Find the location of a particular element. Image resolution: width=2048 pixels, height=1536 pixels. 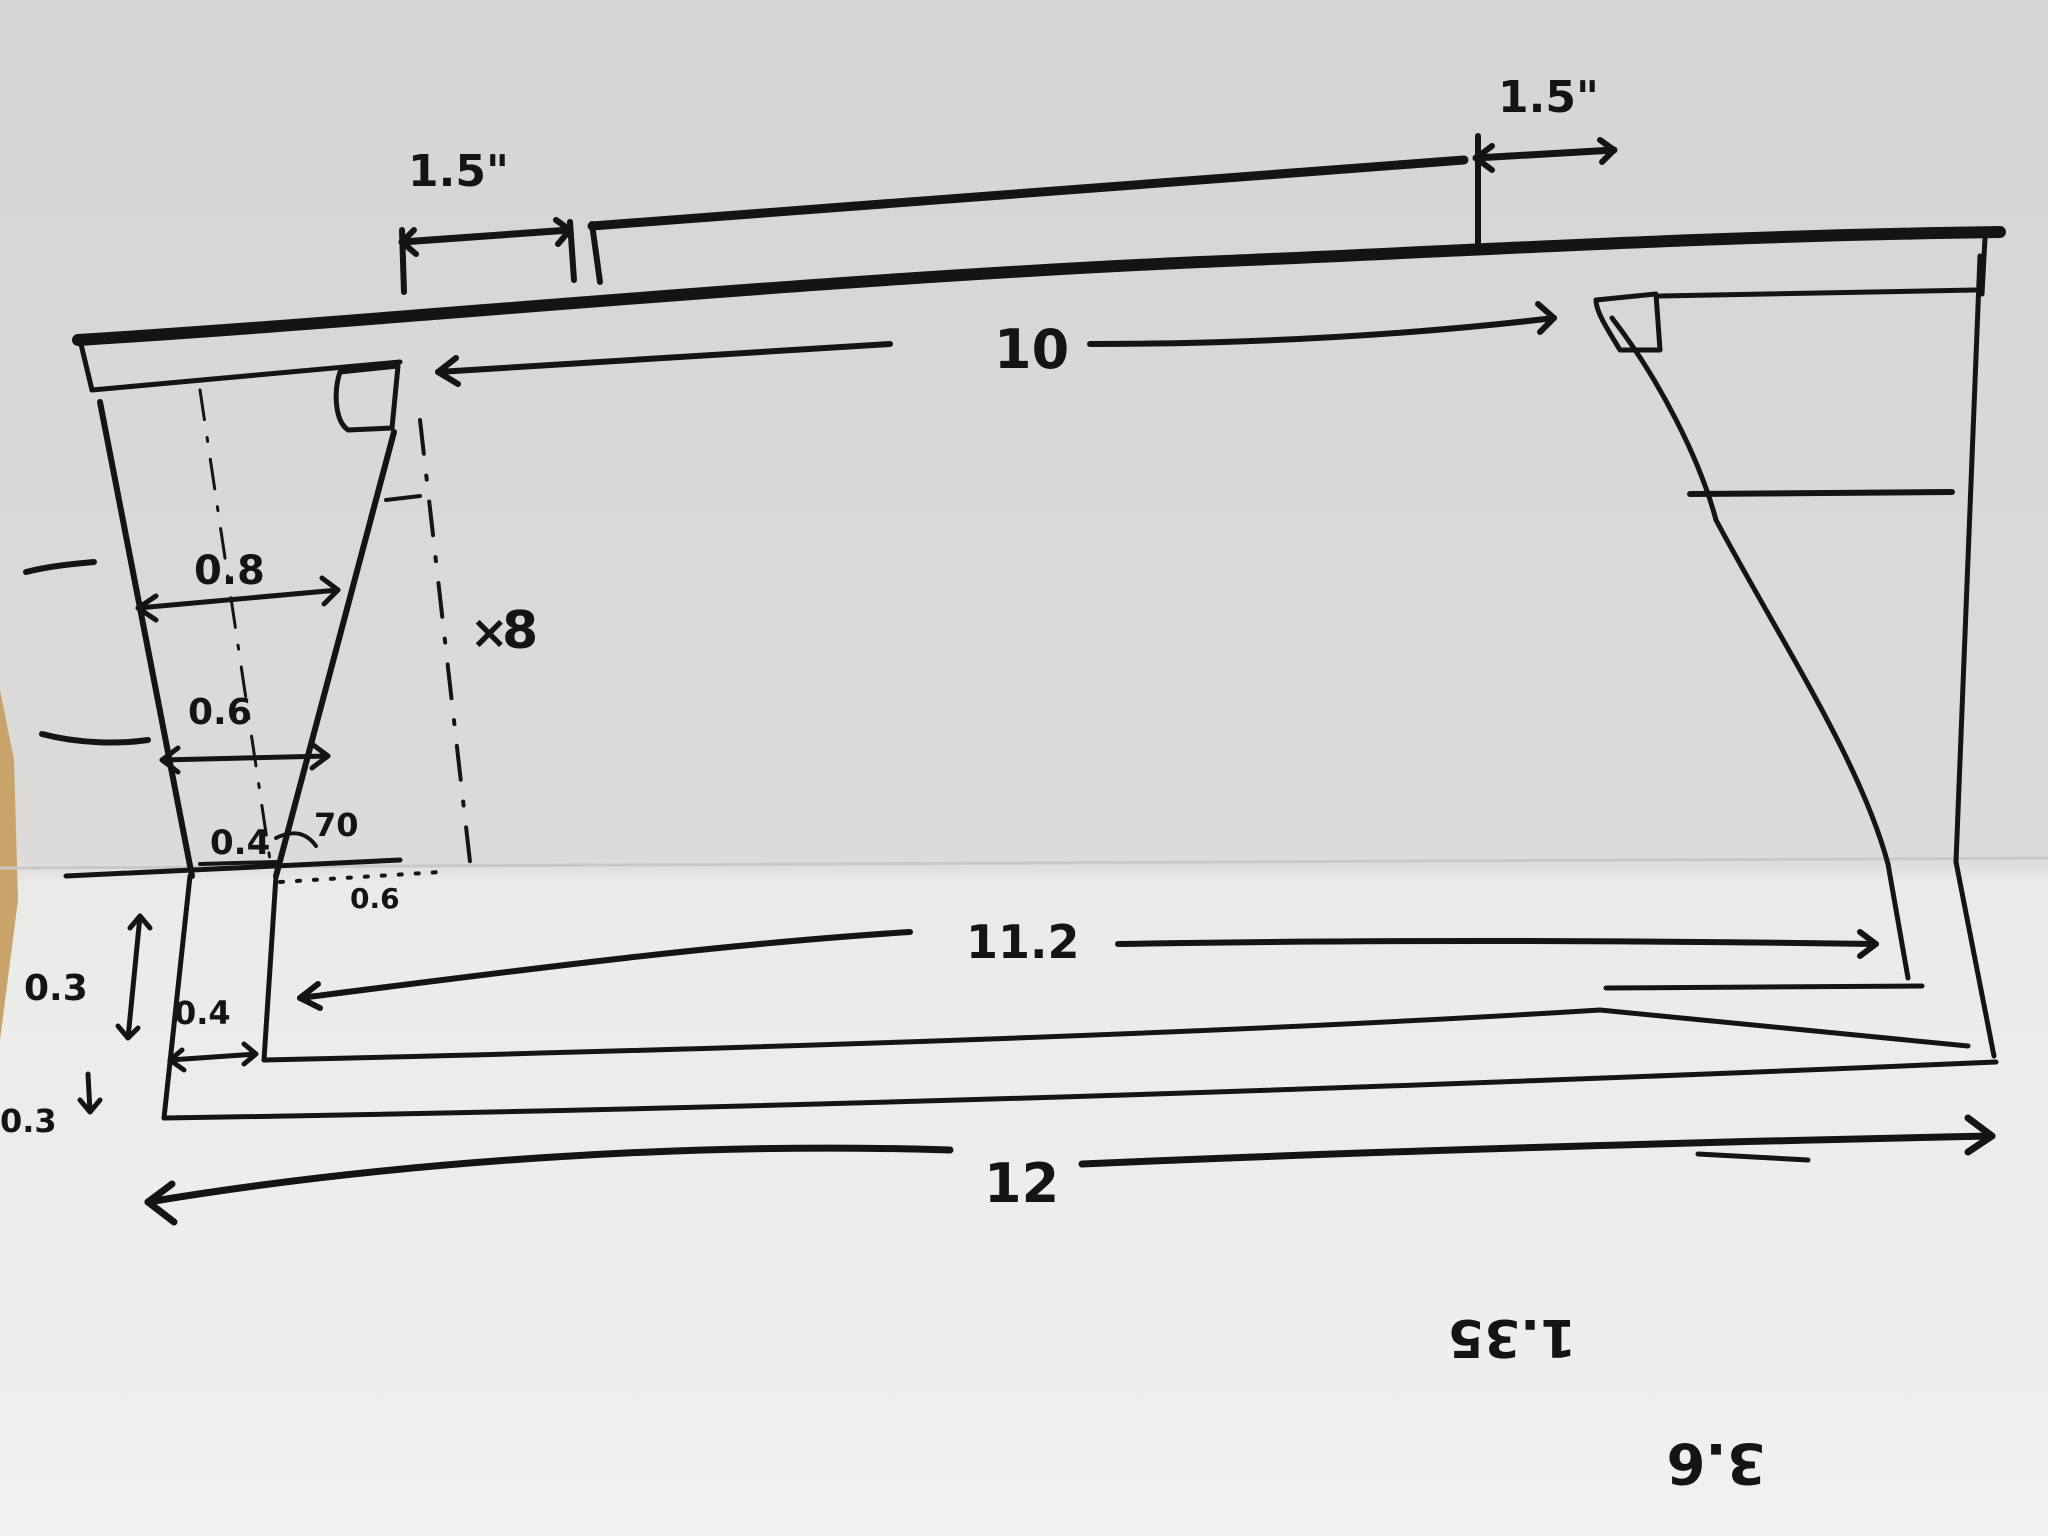

overhang-left-arrow is located at coordinates (486, 236).